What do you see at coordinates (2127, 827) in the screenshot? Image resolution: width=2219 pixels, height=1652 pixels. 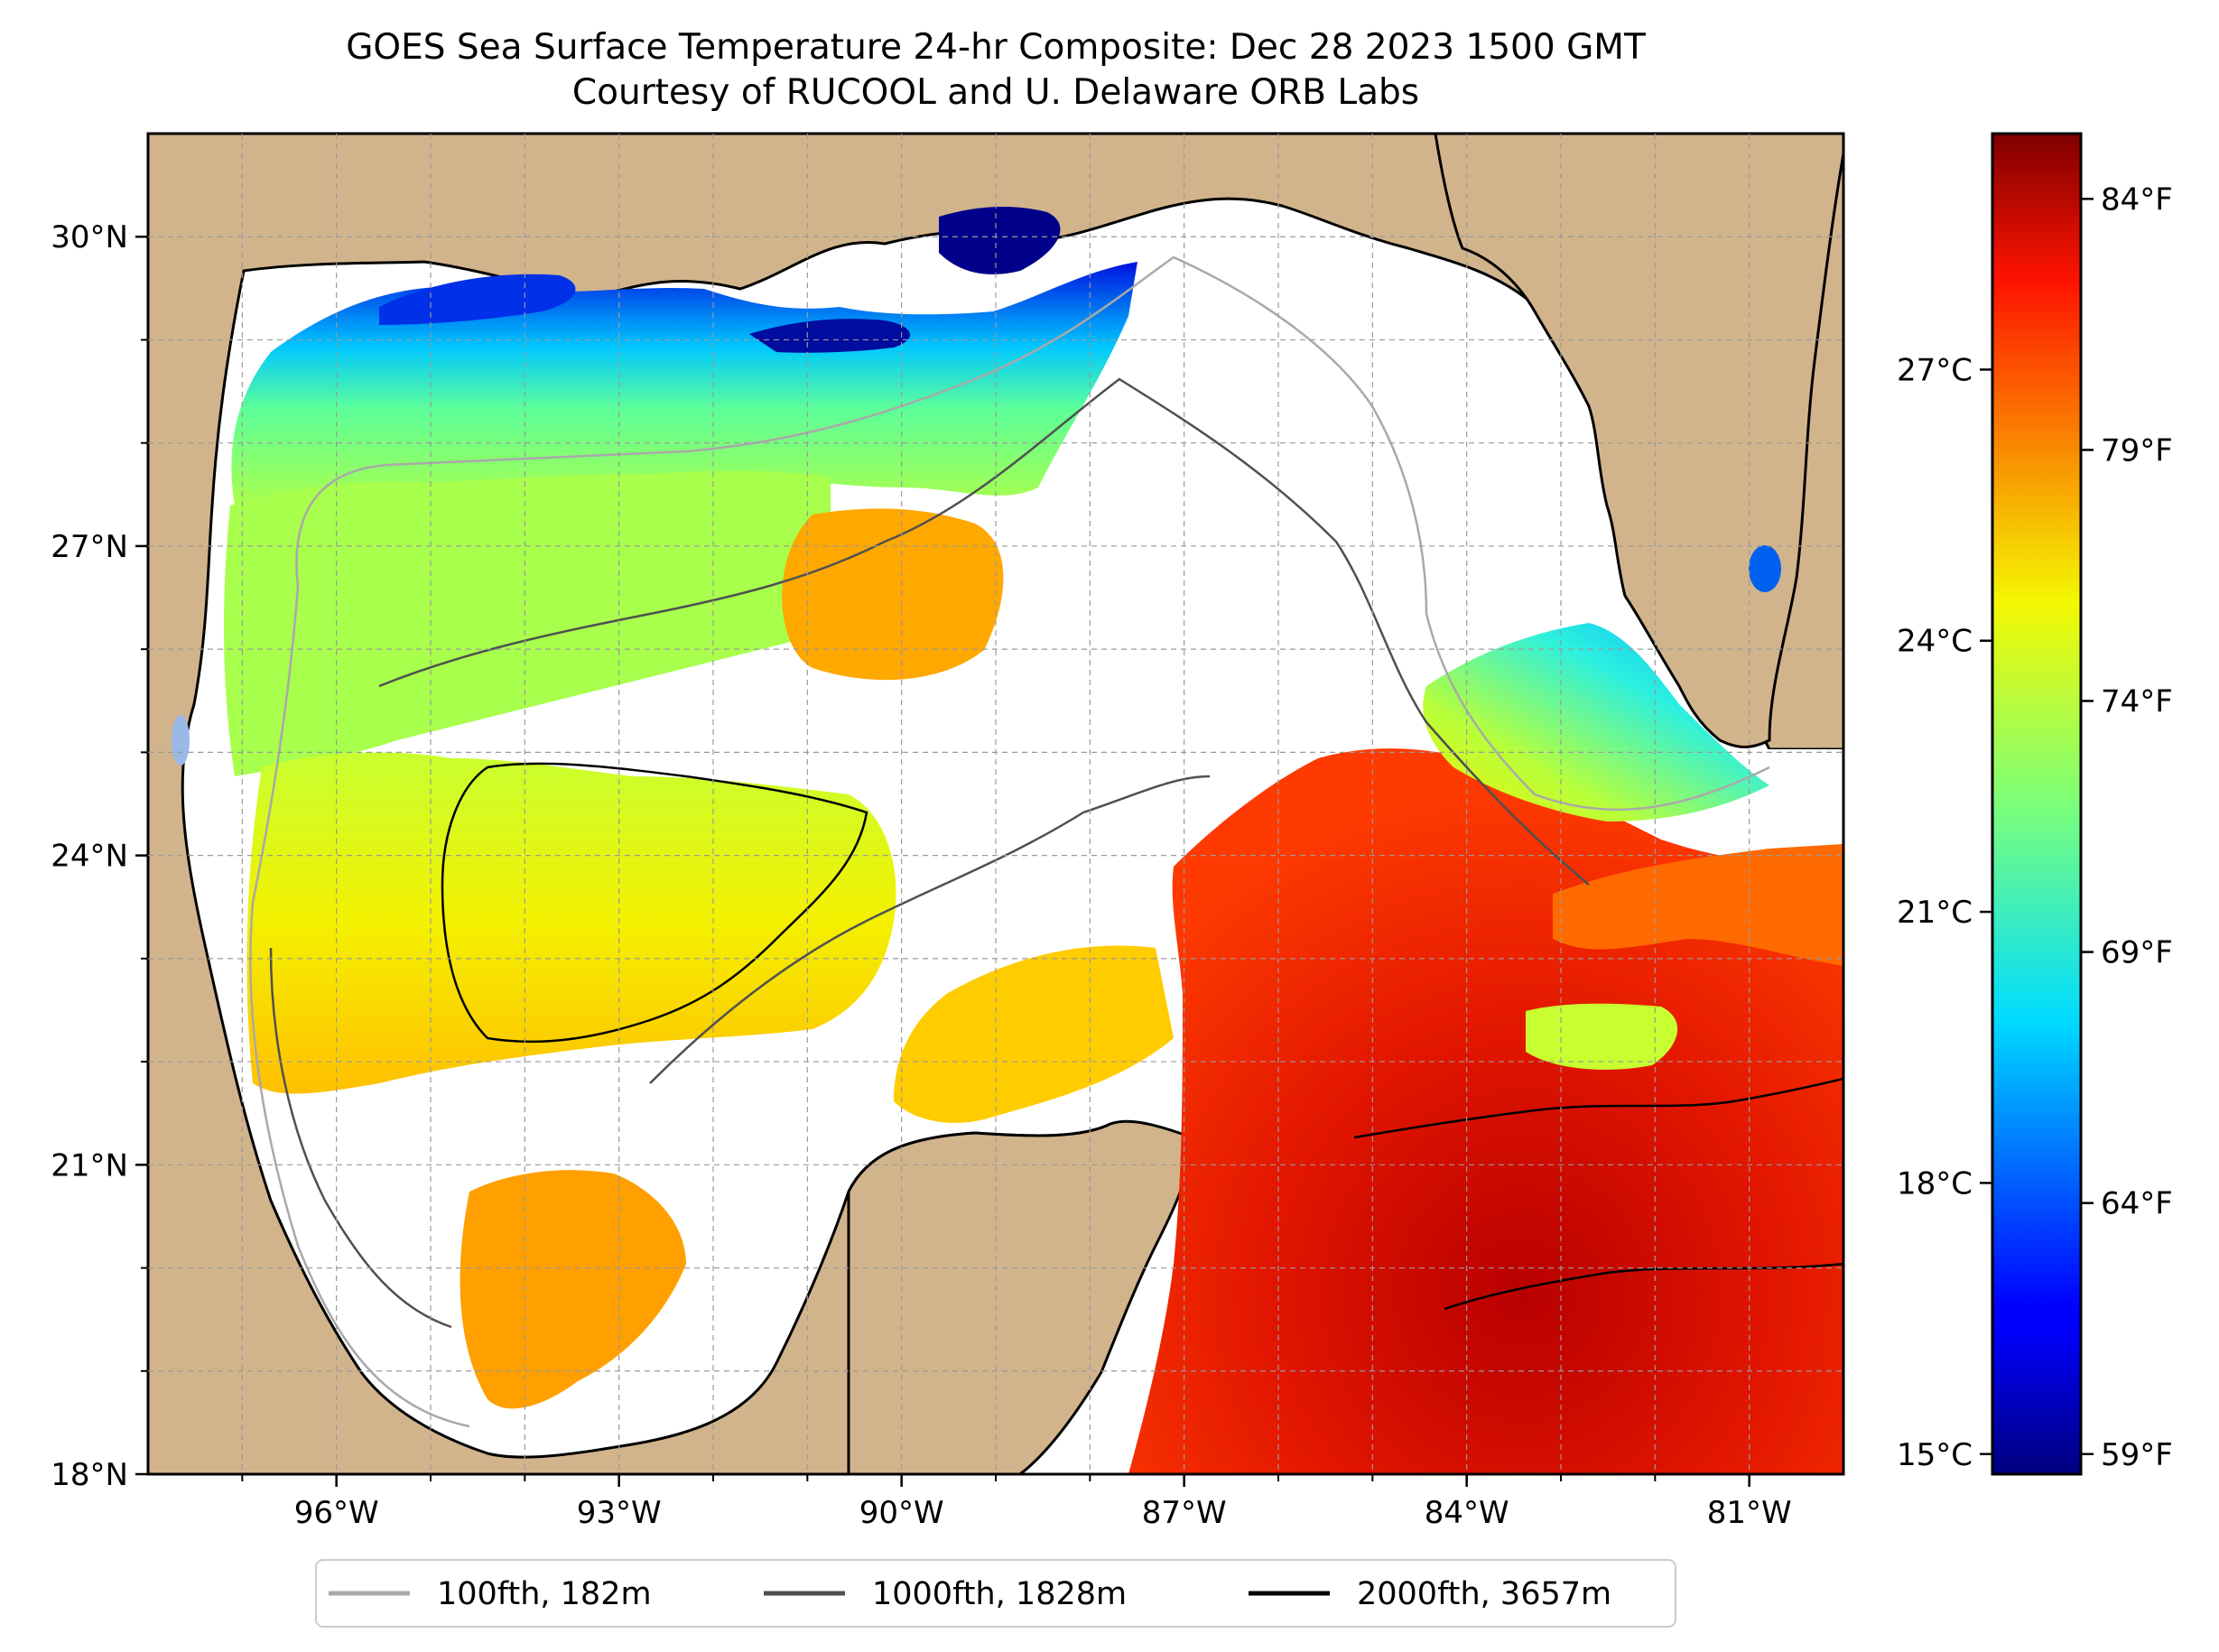 I see `colorbar-fahrenheit-axis: 59°F 64°F 69°F 74°F 79°F 84°F` at bounding box center [2127, 827].